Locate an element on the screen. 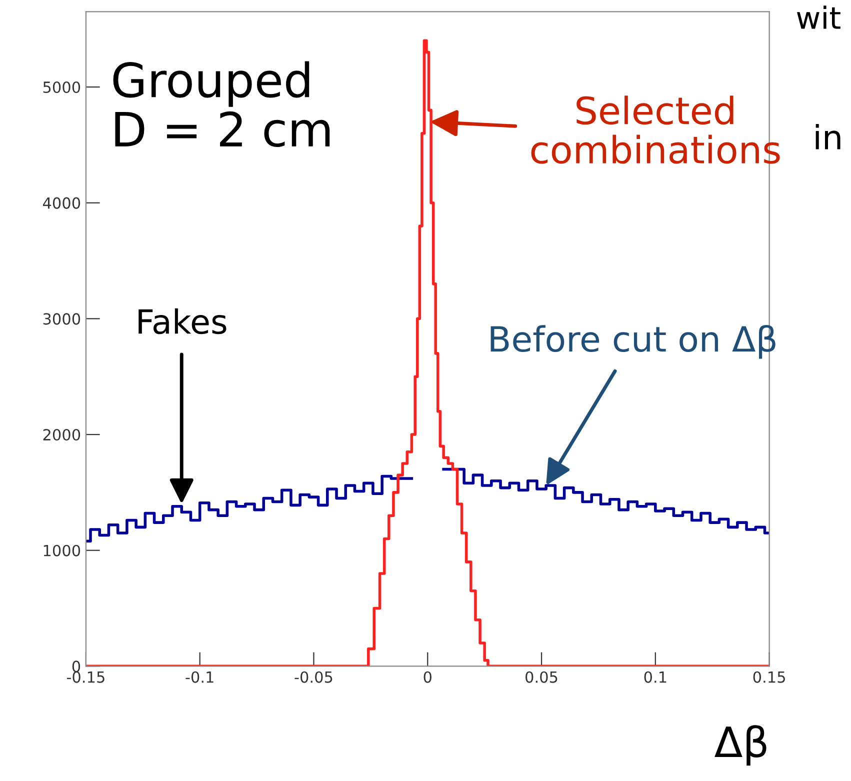  y-tick-label: 2000 is located at coordinates (61, 434).